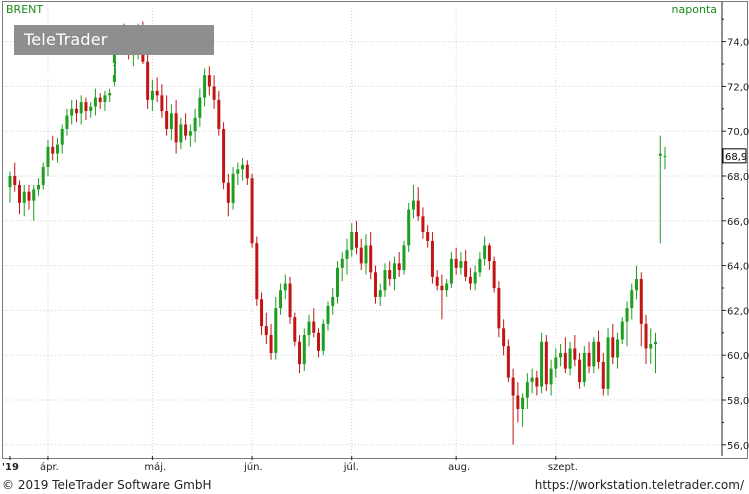 The width and height of the screenshot is (749, 494). Describe the element at coordinates (738, 267) in the screenshot. I see `y-tick-label: 64,0` at that location.